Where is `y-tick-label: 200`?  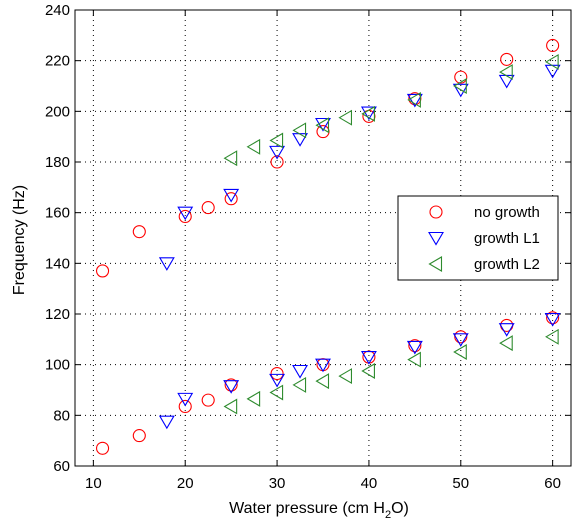 y-tick-label: 200 is located at coordinates (57, 111).